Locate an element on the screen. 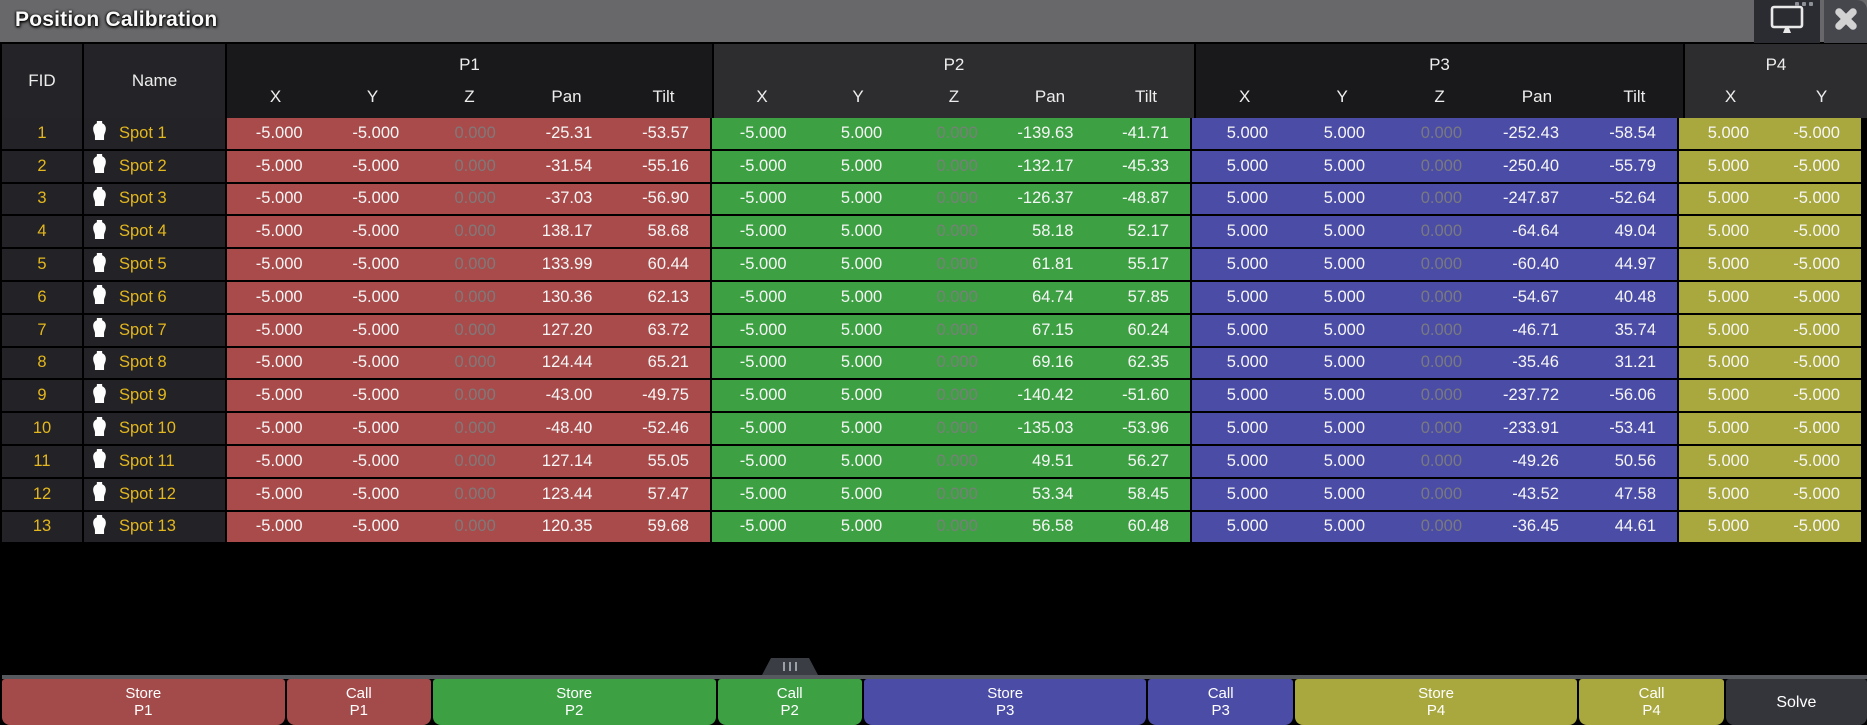 This screenshot has height=725, width=1867. fid-cell: 4 is located at coordinates (43, 232).